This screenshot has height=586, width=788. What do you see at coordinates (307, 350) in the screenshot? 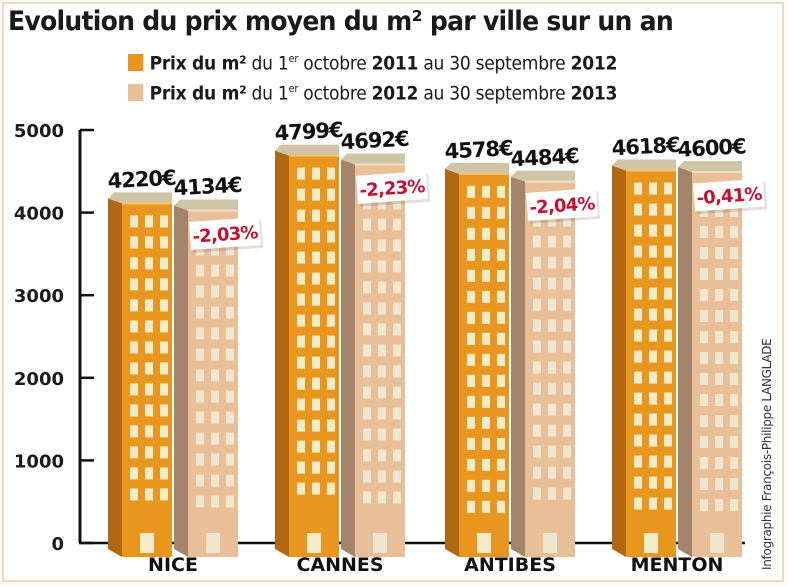
I see `building-cannes-2012` at bounding box center [307, 350].